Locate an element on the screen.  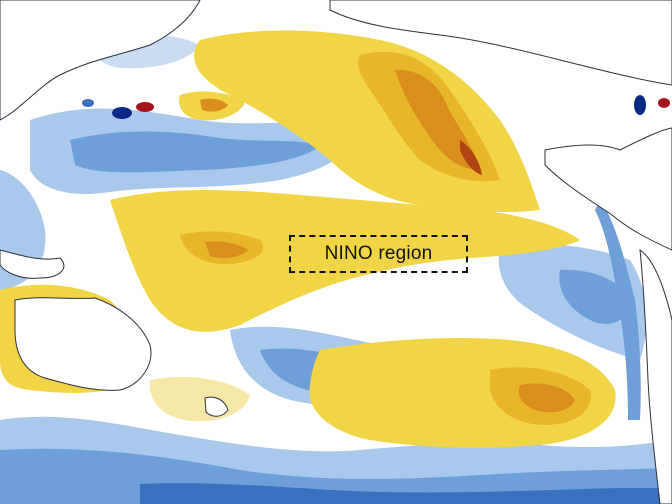
new-zealand-land is located at coordinates (216, 406).